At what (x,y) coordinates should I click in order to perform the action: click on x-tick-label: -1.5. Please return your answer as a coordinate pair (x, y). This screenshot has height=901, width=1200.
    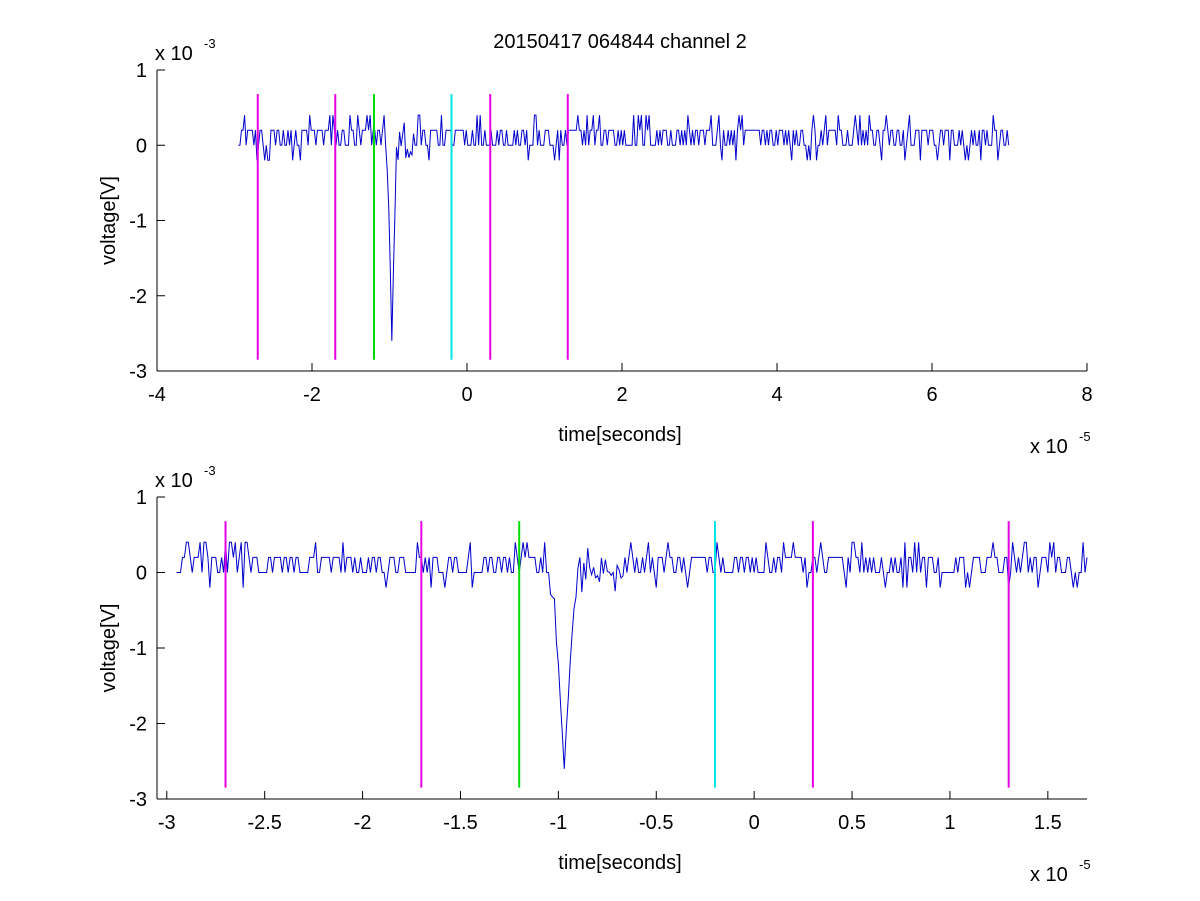
    Looking at the image, I should click on (460, 823).